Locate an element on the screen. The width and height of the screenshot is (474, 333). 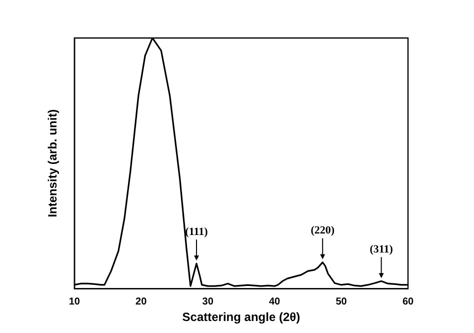
annotation: (311) is located at coordinates (382, 249).